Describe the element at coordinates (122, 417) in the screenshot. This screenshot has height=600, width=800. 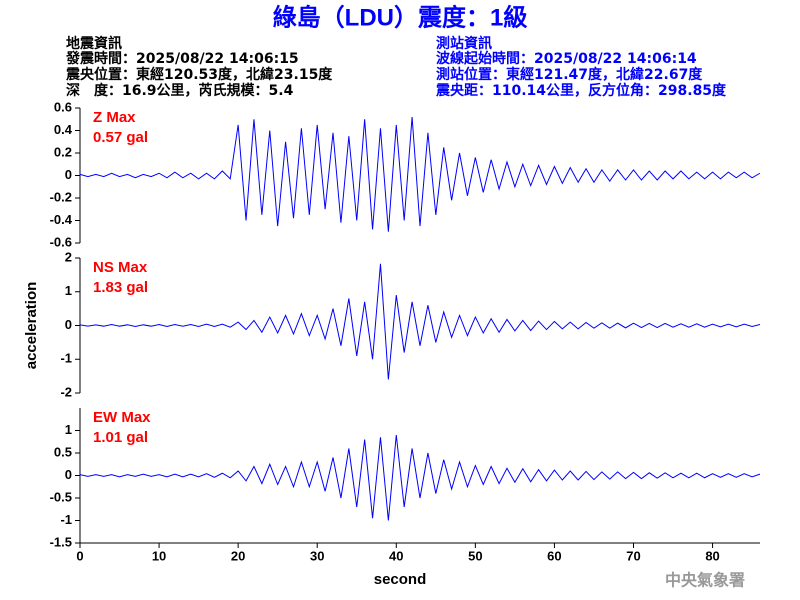
I see `annotation: EW Max` at that location.